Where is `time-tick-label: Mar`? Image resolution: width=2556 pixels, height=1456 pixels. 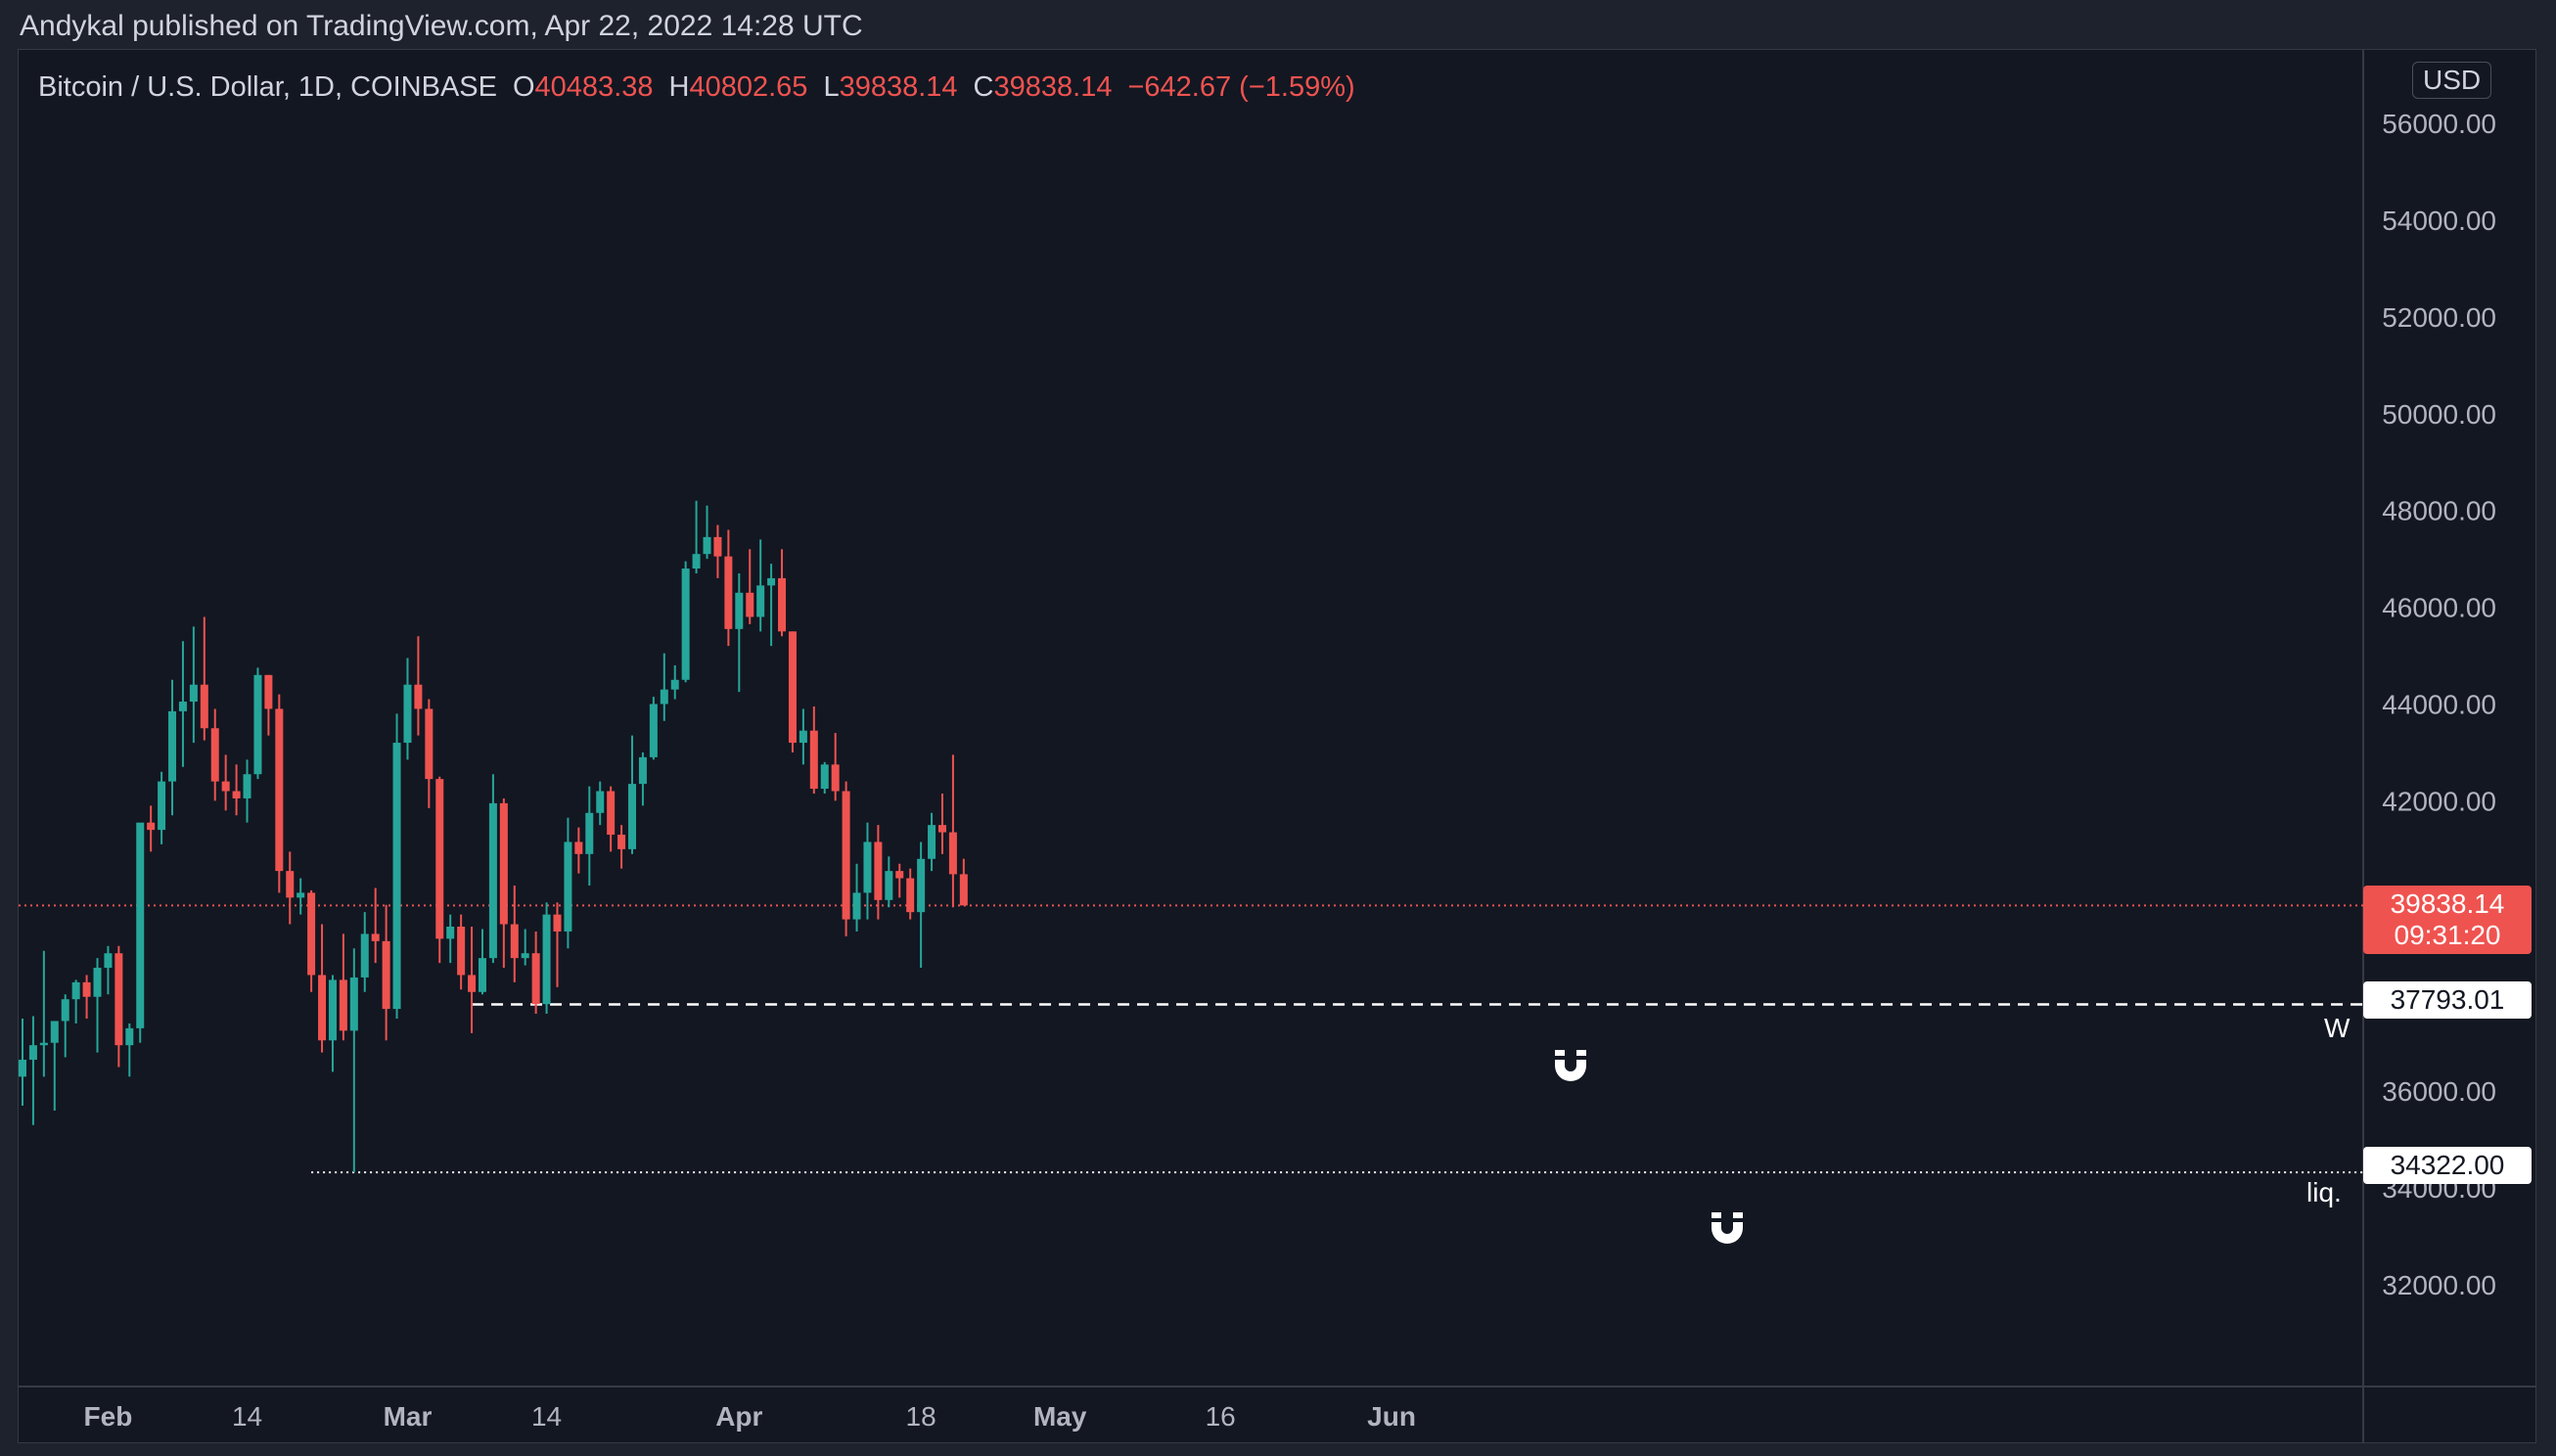 time-tick-label: Mar is located at coordinates (409, 1416).